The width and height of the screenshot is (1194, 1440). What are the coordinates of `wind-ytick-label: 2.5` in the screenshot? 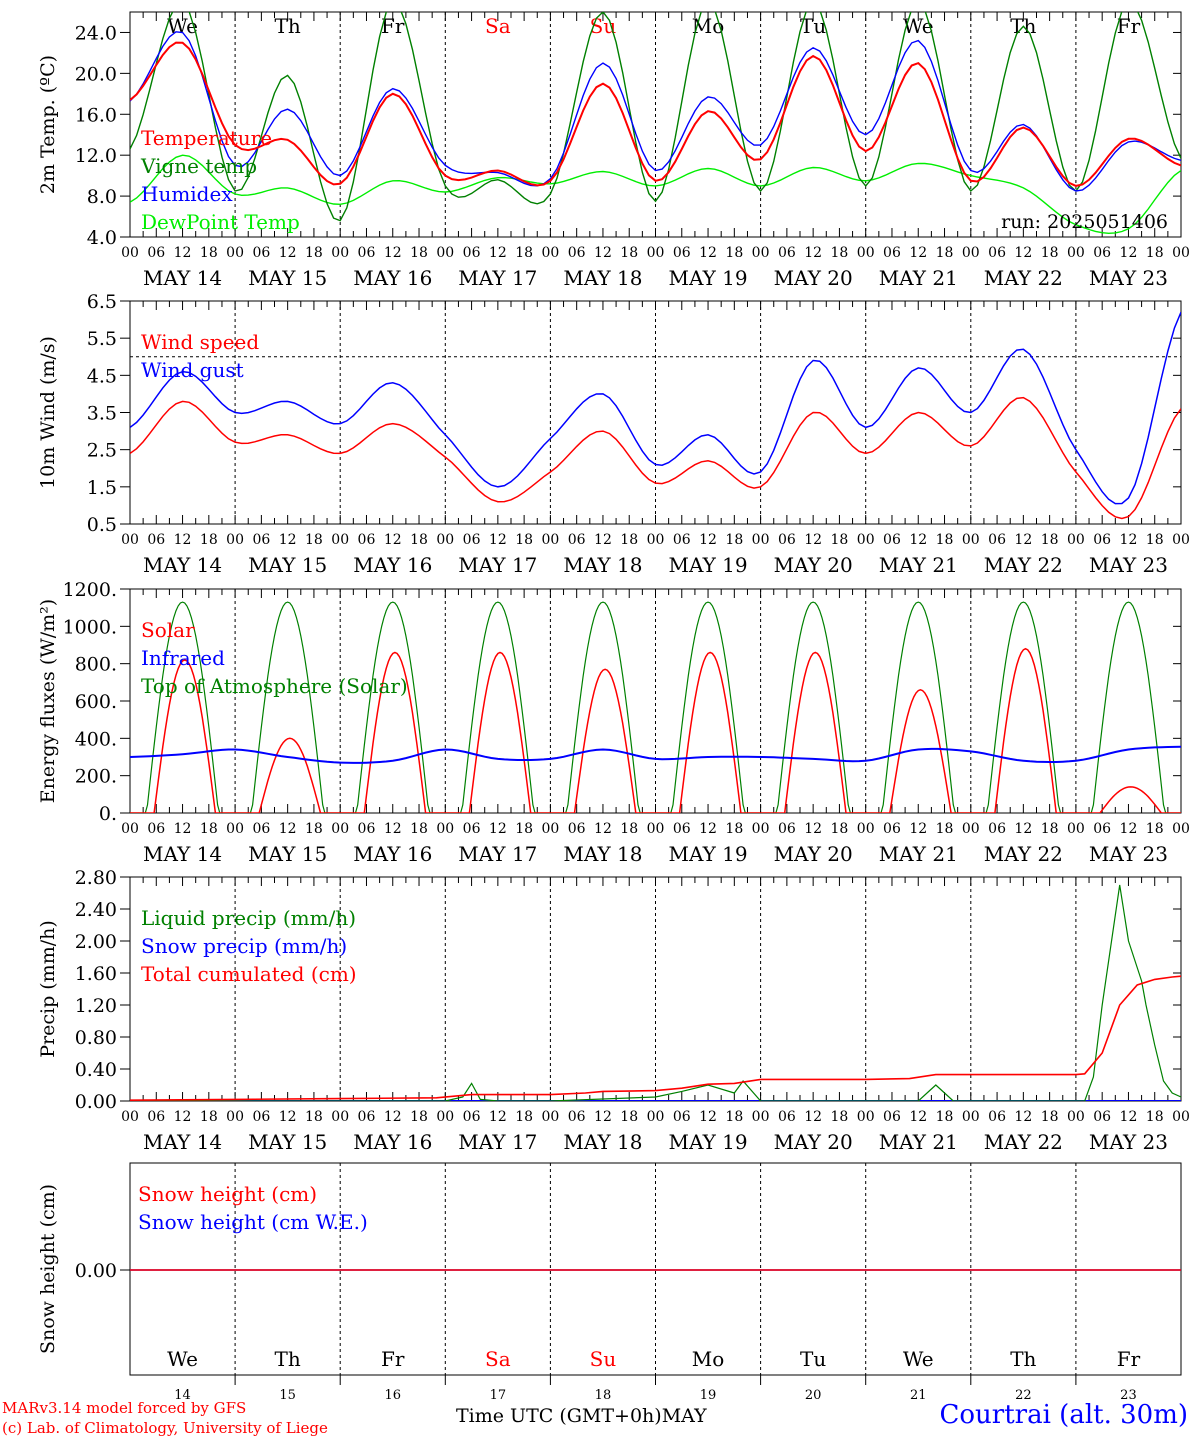 It's located at (102, 451).